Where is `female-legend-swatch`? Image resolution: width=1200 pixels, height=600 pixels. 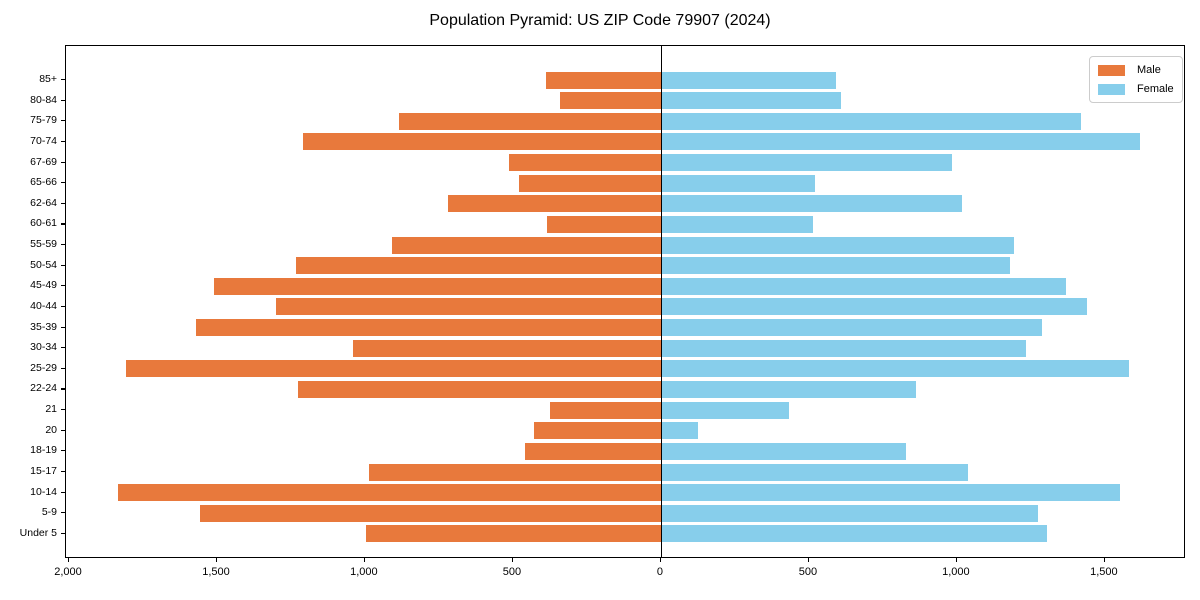 female-legend-swatch is located at coordinates (1111, 89).